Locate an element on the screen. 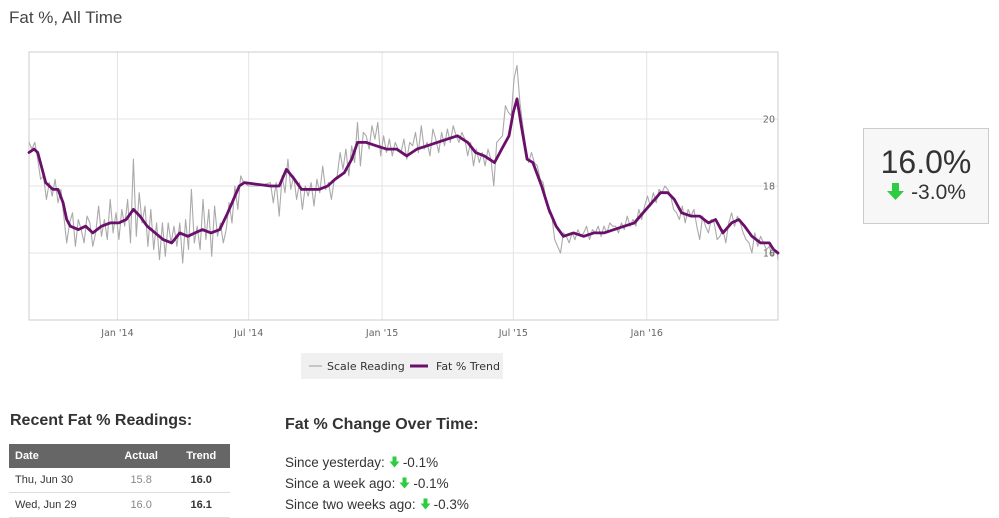 This screenshot has width=999, height=518. total-change: -3.0% is located at coordinates (926, 194).